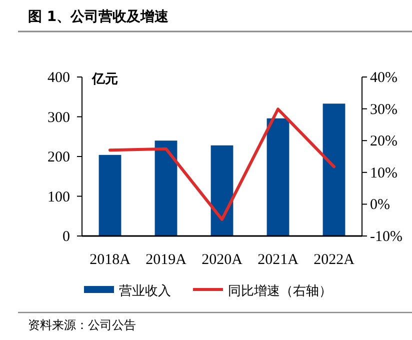 The width and height of the screenshot is (412, 340). Describe the element at coordinates (386, 237) in the screenshot. I see `y2-tick-label: -10%` at that location.